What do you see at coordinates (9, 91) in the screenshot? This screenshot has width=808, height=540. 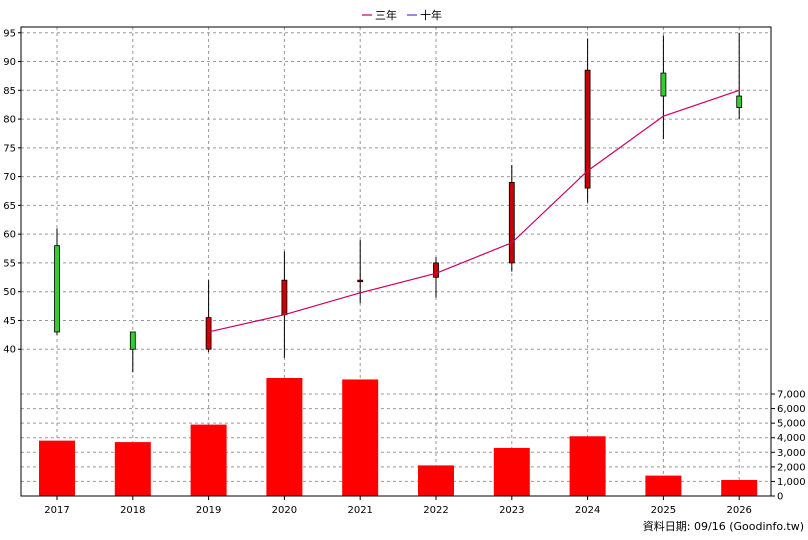 I see `price-tick-label: 85` at bounding box center [9, 91].